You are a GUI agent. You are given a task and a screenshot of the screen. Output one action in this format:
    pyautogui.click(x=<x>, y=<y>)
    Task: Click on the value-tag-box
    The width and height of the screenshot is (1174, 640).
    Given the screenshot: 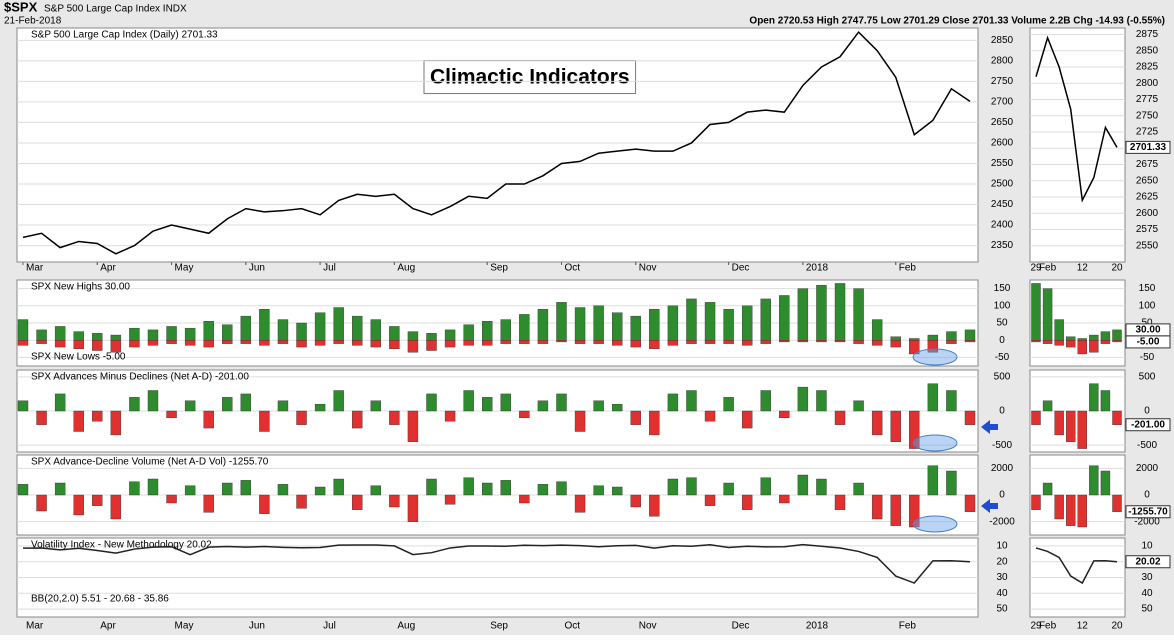 What is the action you would take?
    pyautogui.click(x=1148, y=512)
    